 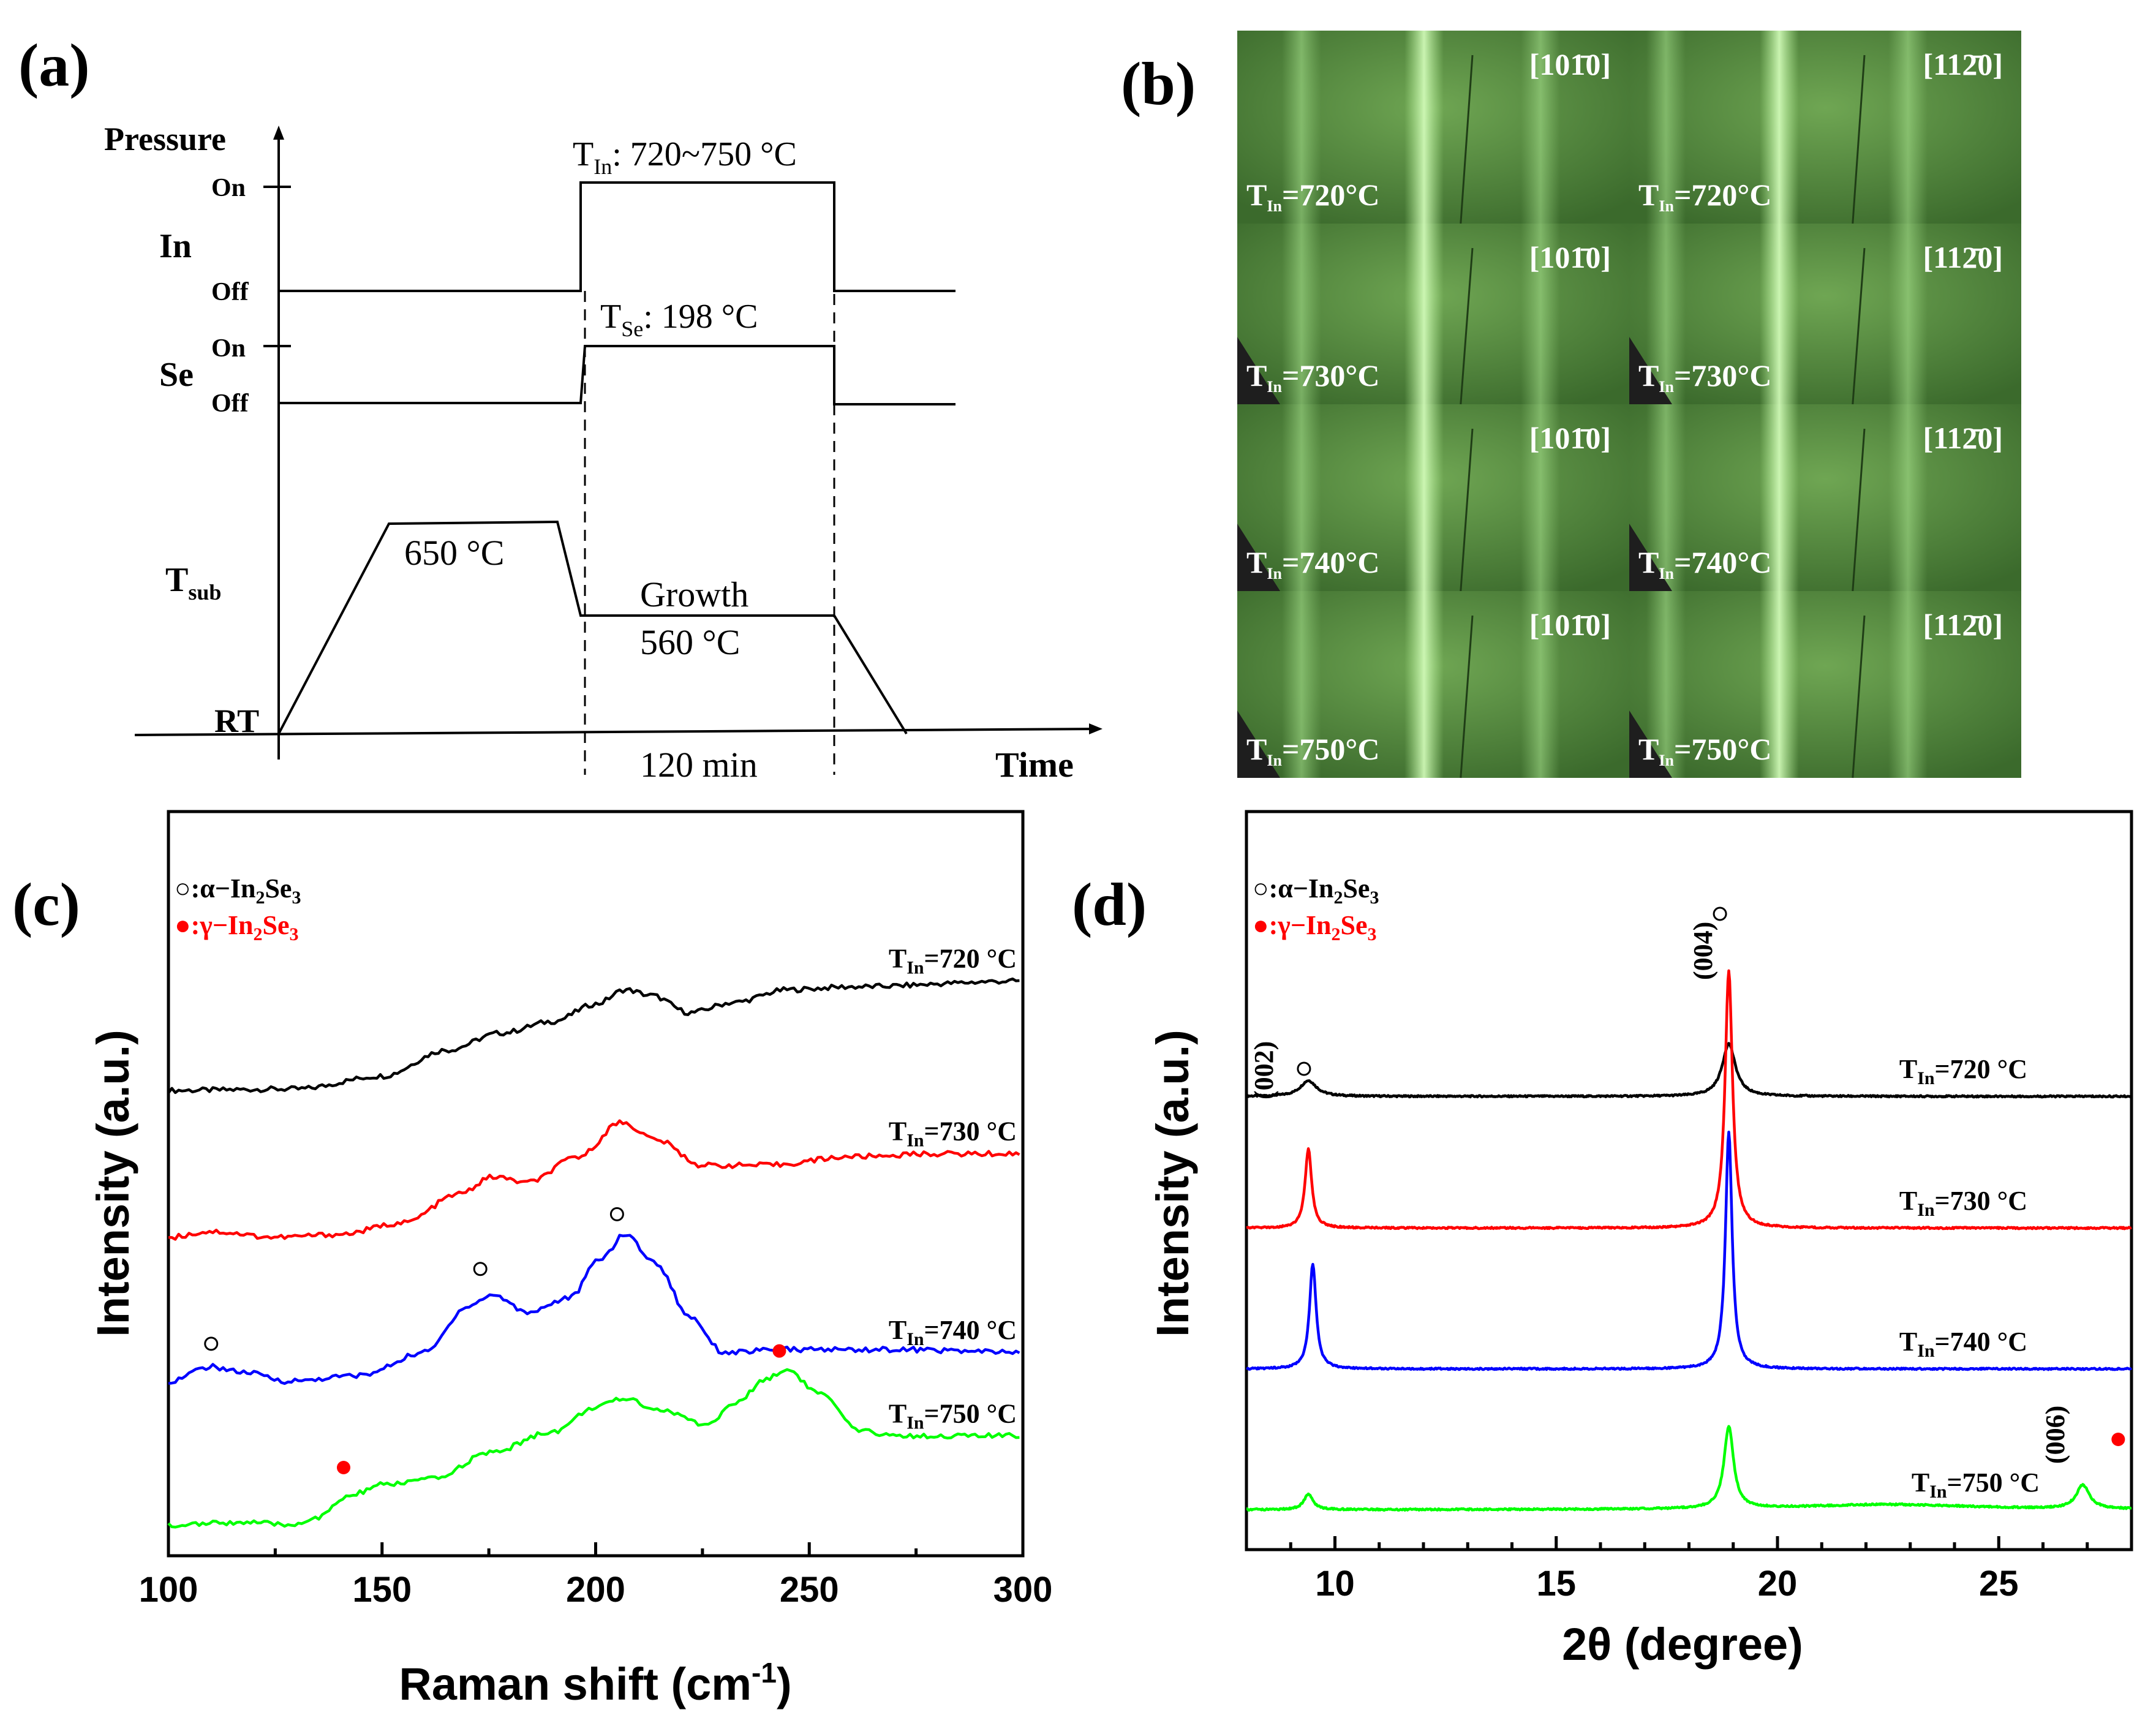 What do you see at coordinates (1556, 1584) in the screenshot?
I see `xrd-tick-label: 15` at bounding box center [1556, 1584].